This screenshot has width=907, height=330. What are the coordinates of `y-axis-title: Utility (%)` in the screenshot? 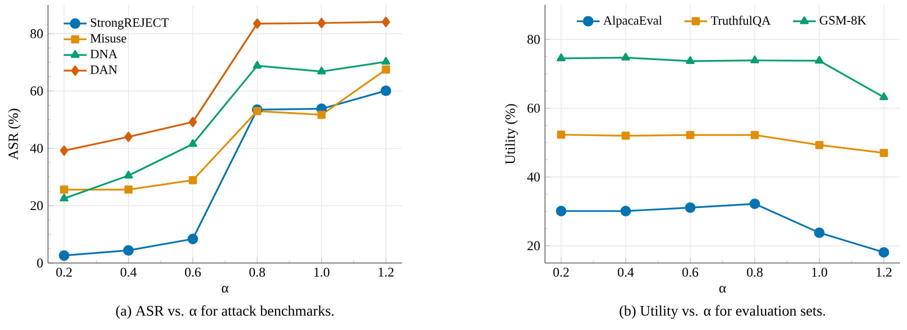 It's located at (511, 134).